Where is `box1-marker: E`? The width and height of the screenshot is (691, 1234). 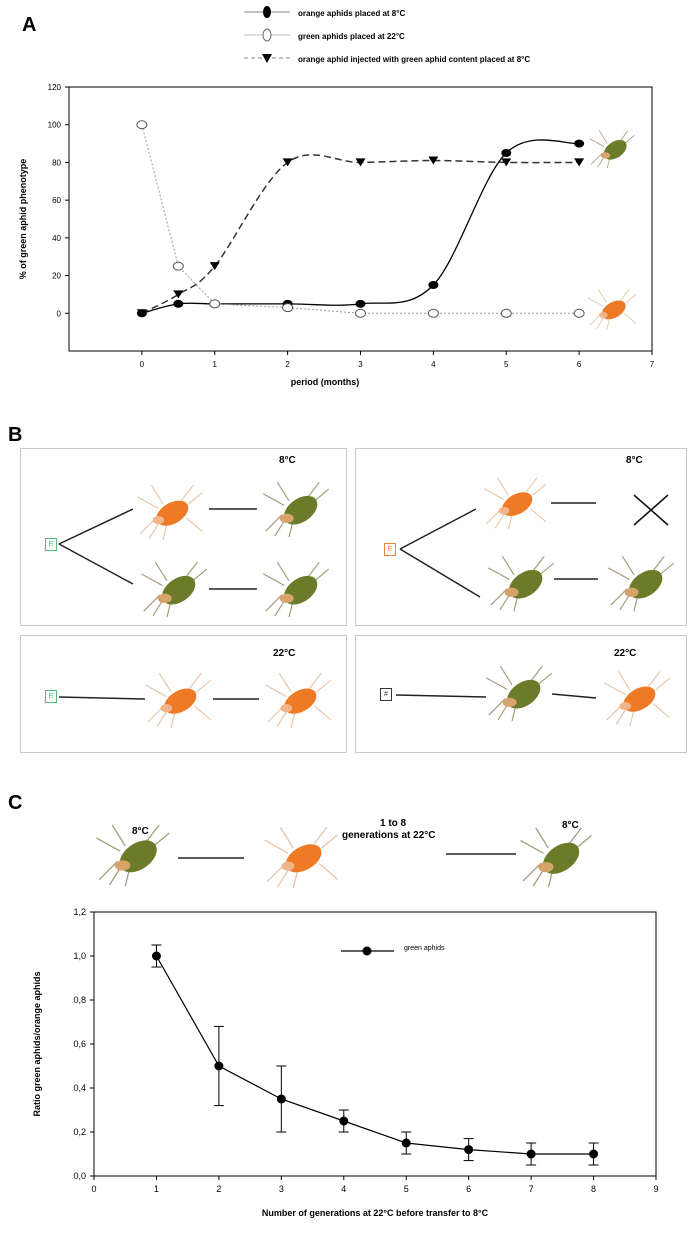 box1-marker: E is located at coordinates (51, 544).